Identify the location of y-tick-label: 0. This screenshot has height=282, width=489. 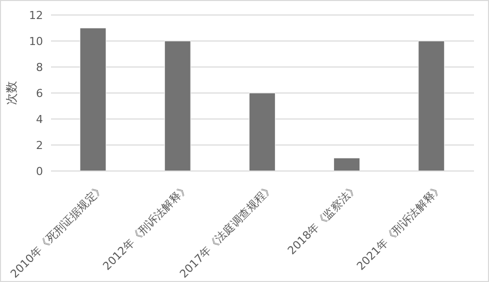
(39, 171).